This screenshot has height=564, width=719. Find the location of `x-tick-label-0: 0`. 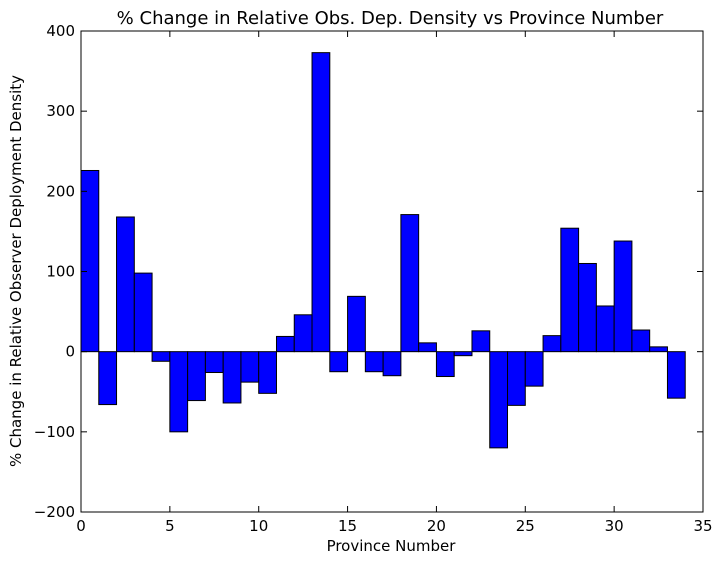

x-tick-label-0: 0 is located at coordinates (81, 526).